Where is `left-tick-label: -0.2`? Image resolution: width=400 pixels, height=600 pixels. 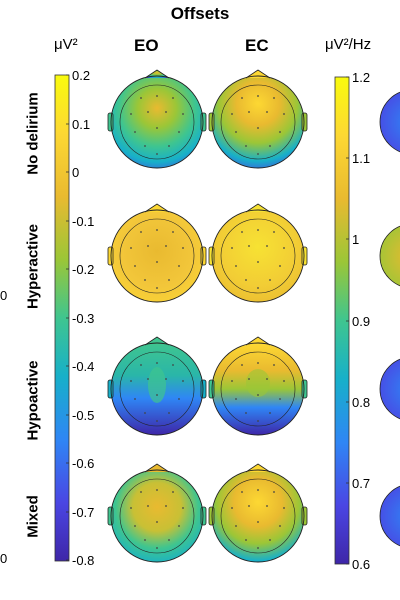
left-tick-label: -0.2 is located at coordinates (83, 269).